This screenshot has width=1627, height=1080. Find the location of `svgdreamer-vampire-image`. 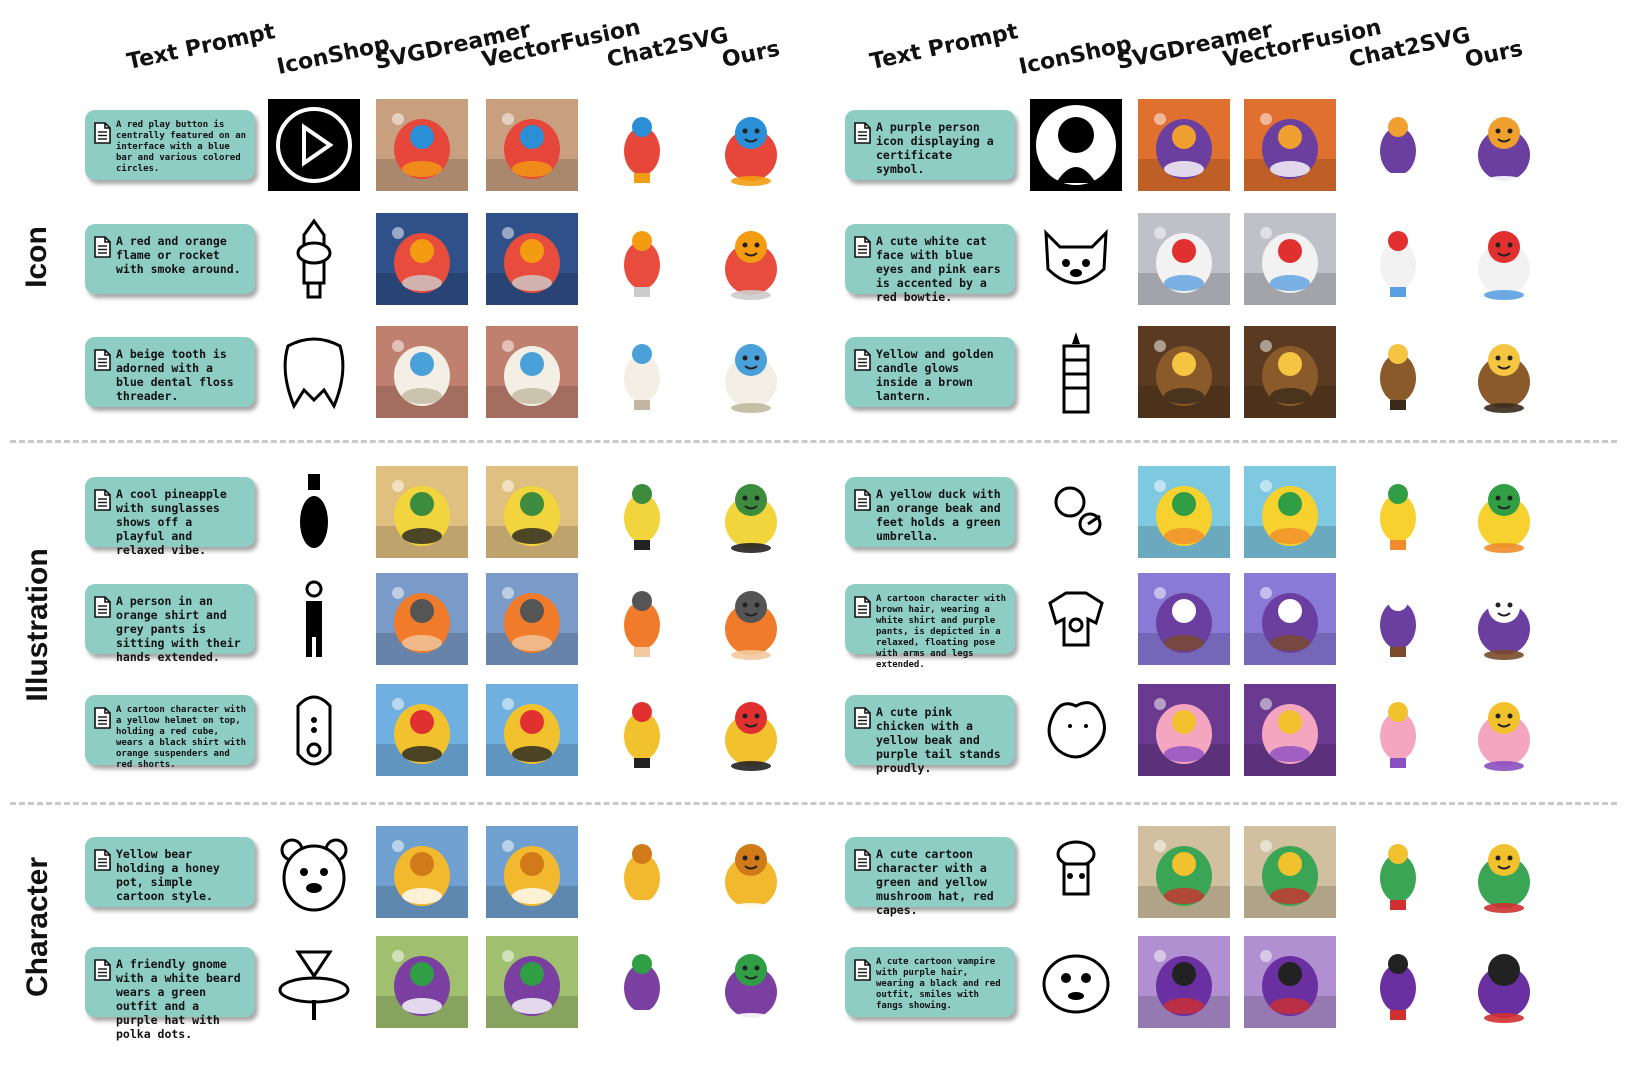

svgdreamer-vampire-image is located at coordinates (1184, 982).